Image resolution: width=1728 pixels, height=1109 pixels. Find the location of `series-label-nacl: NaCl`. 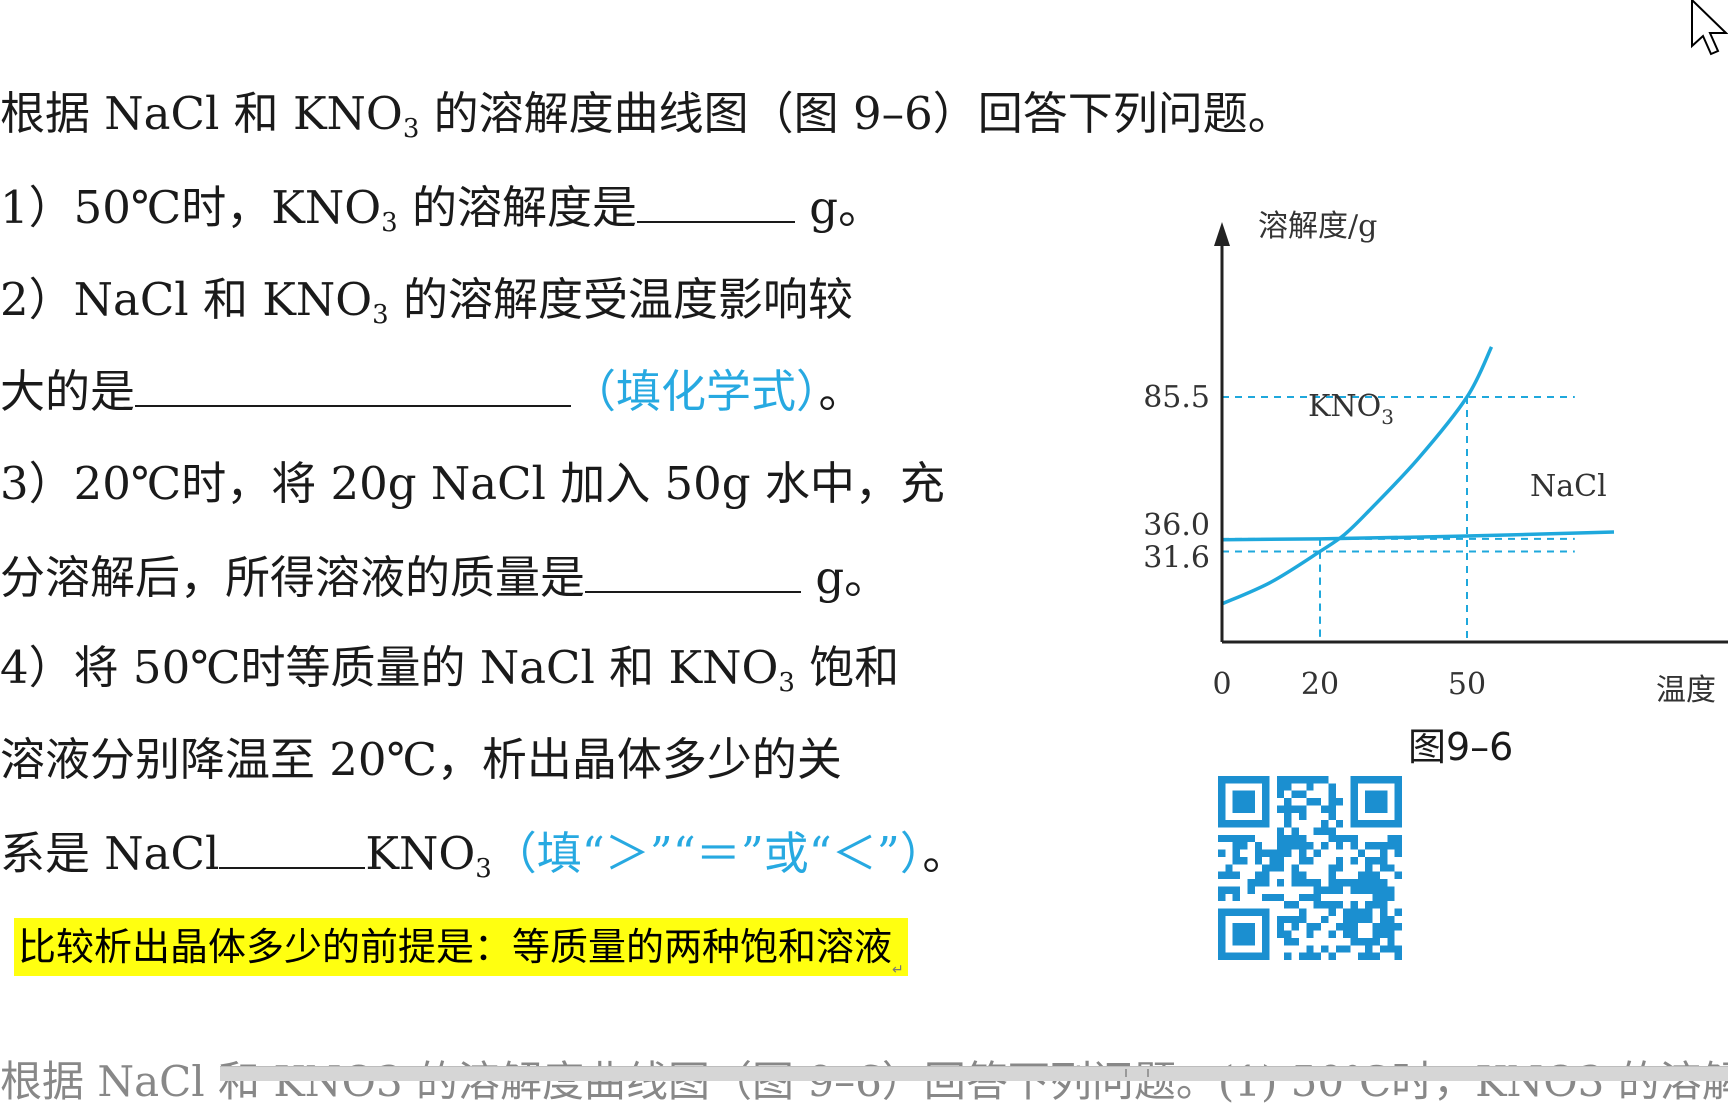

series-label-nacl: NaCl is located at coordinates (1568, 486).